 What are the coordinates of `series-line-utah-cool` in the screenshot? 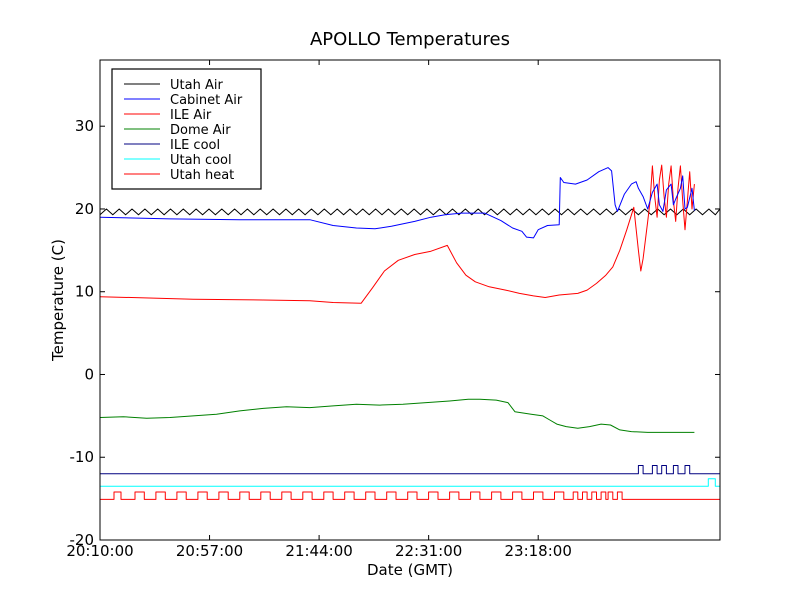 It's located at (410, 482).